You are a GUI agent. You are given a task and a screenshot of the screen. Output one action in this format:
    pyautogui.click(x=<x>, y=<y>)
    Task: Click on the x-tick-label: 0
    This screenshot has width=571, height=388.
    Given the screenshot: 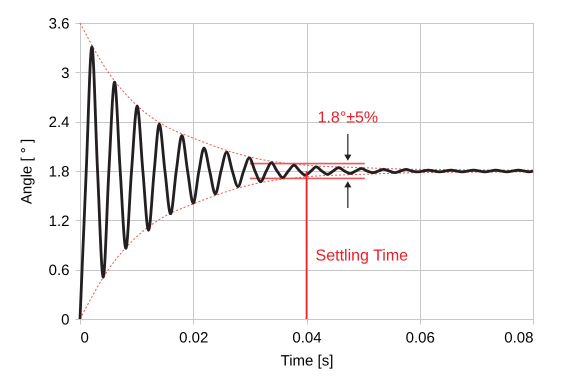 What is the action you would take?
    pyautogui.click(x=84, y=338)
    